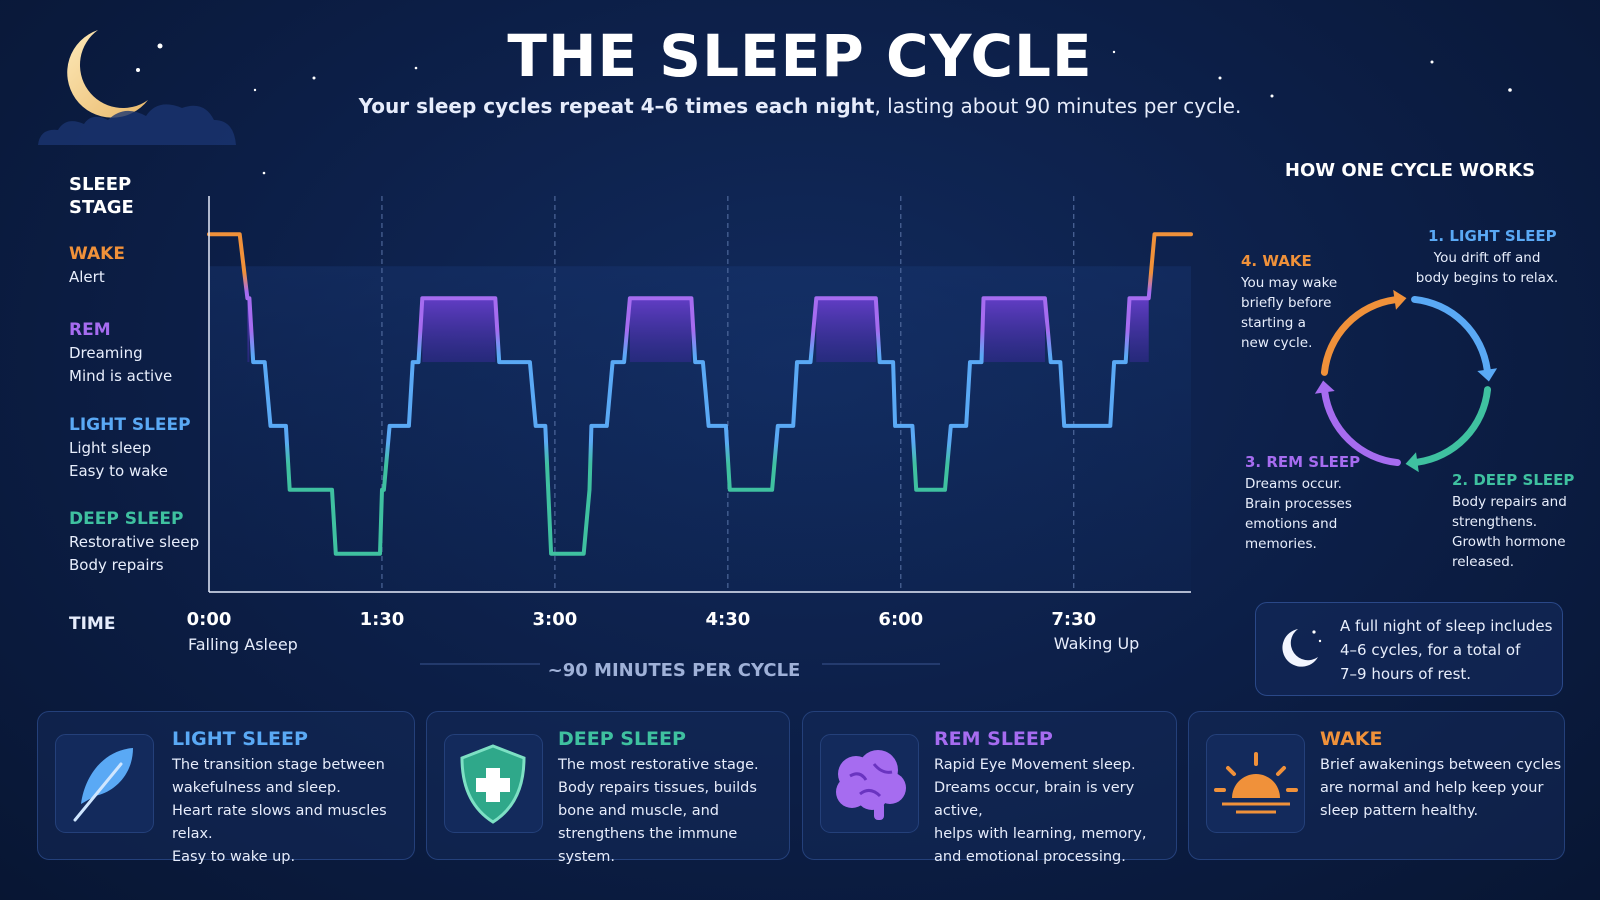 This screenshot has width=1600, height=900. I want to click on step-text: Brain processes, so click(1298, 504).